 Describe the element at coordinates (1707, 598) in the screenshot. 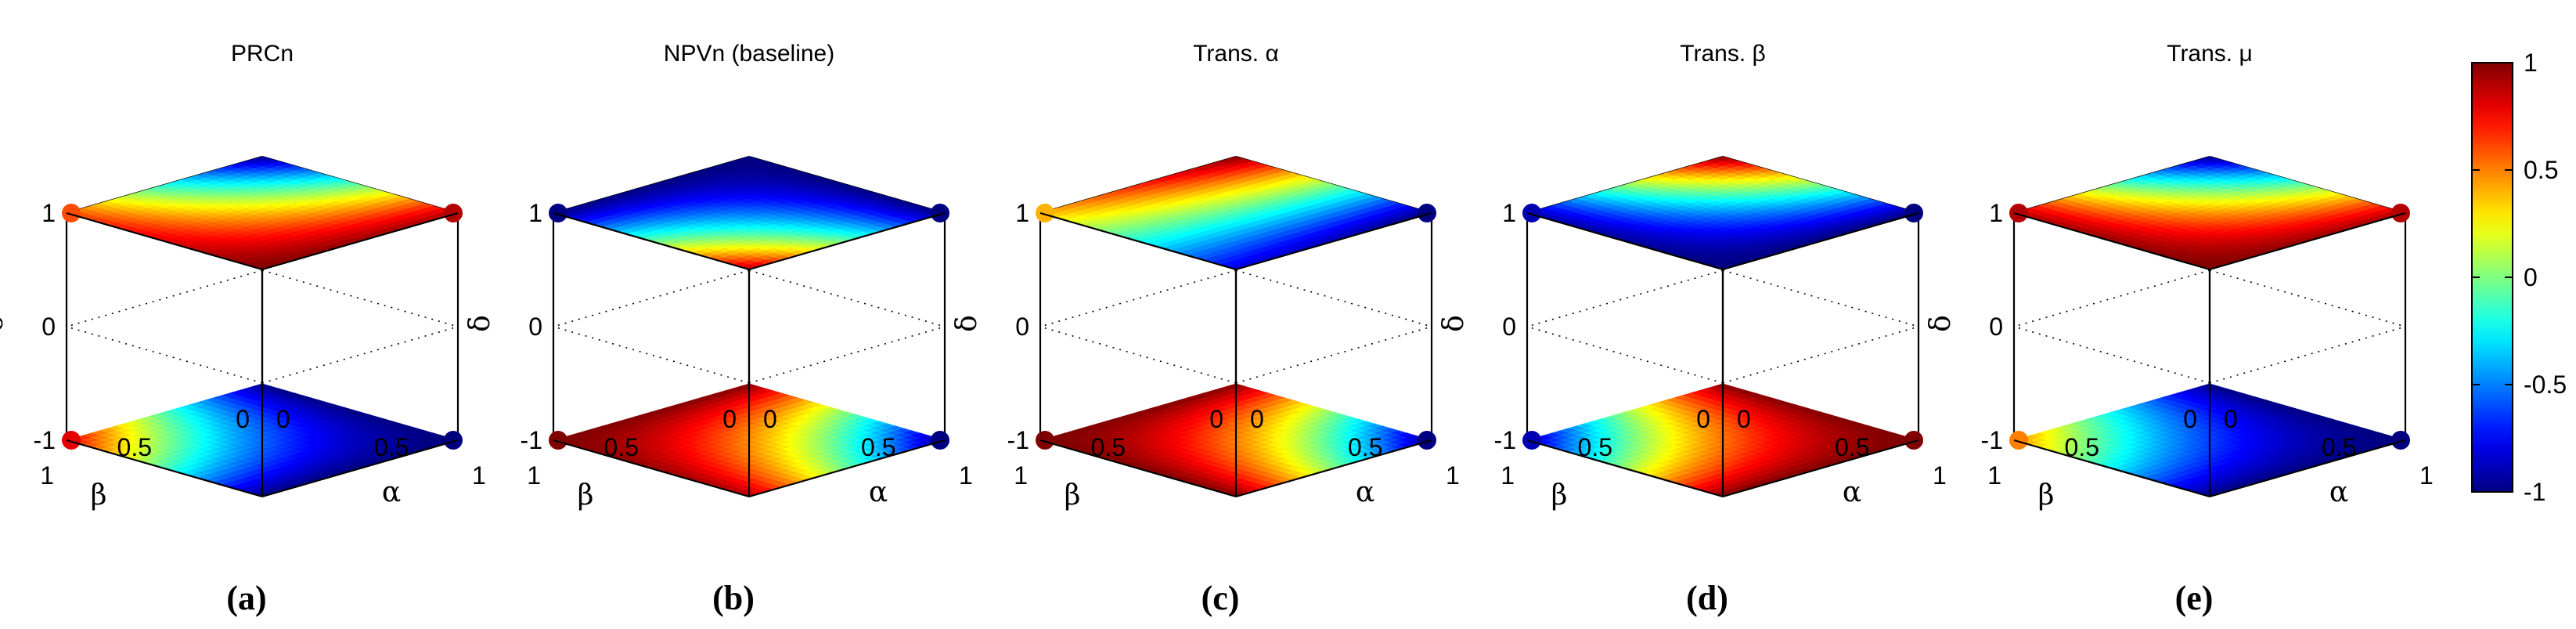

I see `subfigure-label: (d)` at that location.